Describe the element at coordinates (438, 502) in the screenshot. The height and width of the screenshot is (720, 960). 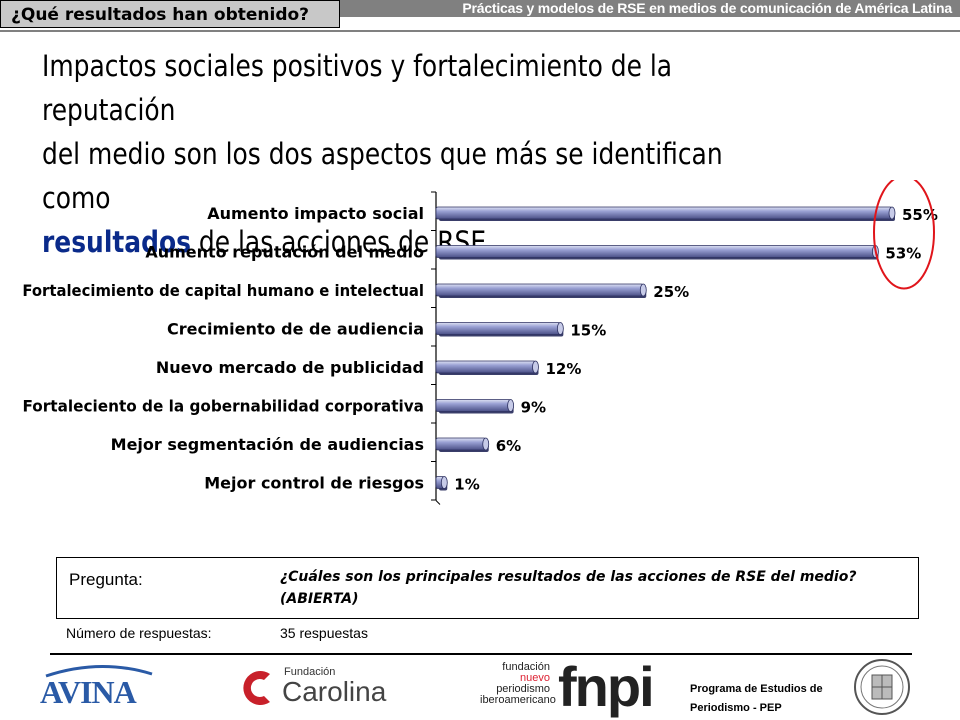
I see `axis-depth-line` at that location.